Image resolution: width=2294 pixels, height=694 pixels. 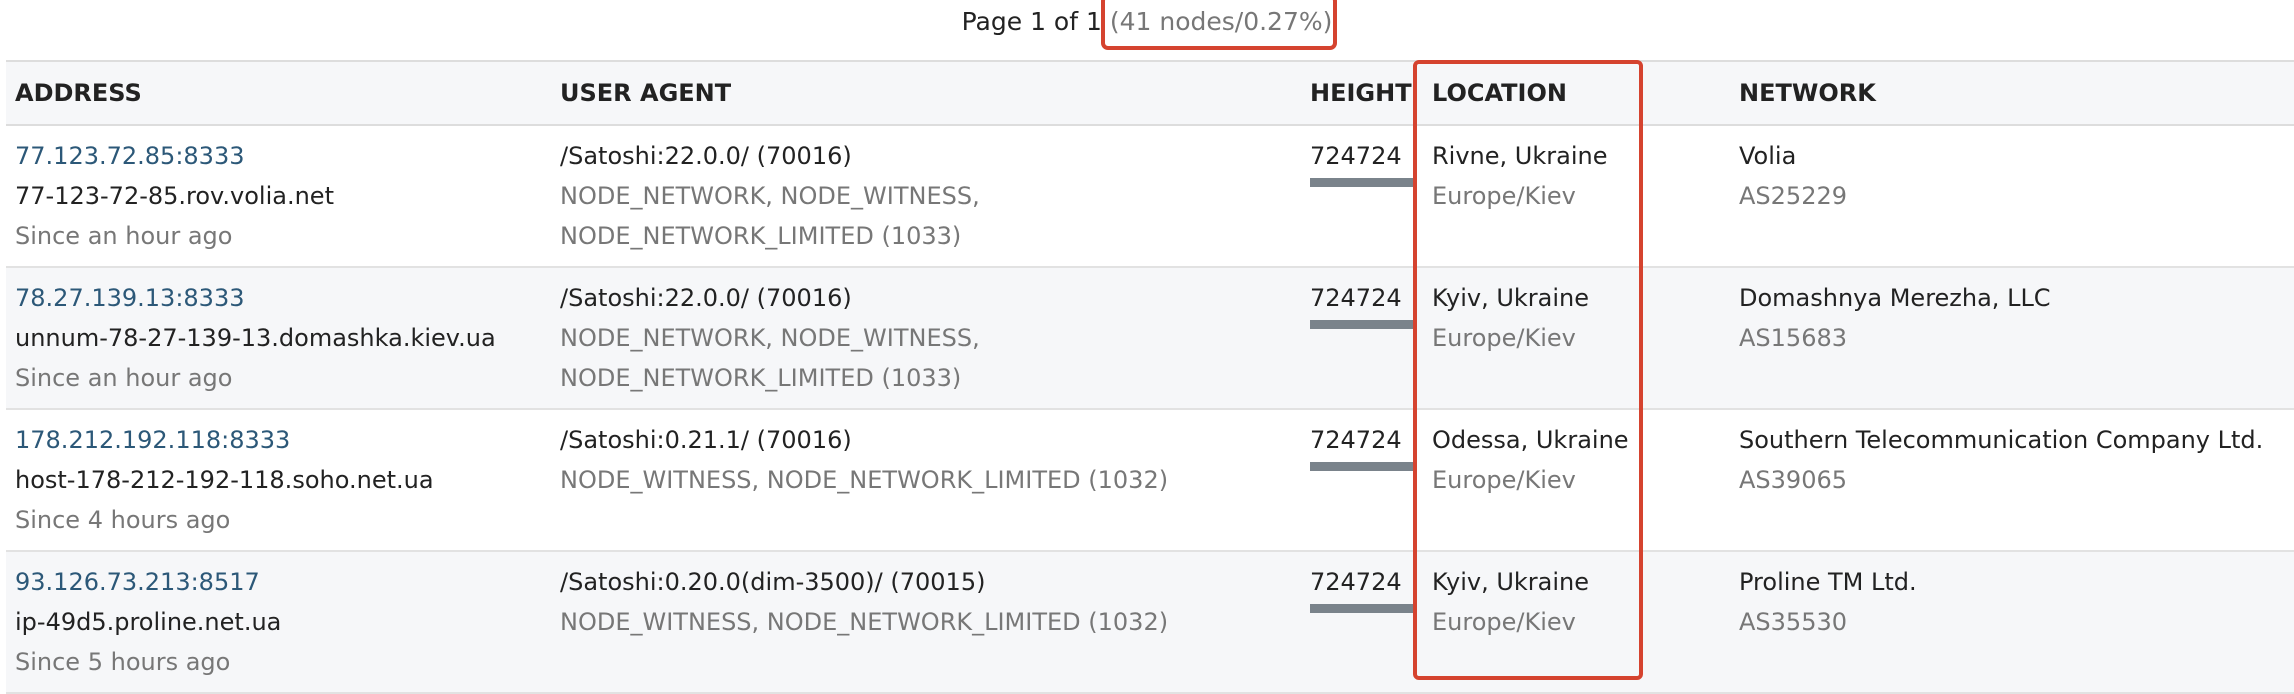 I want to click on col-location: LOCATION, so click(x=1576, y=93).